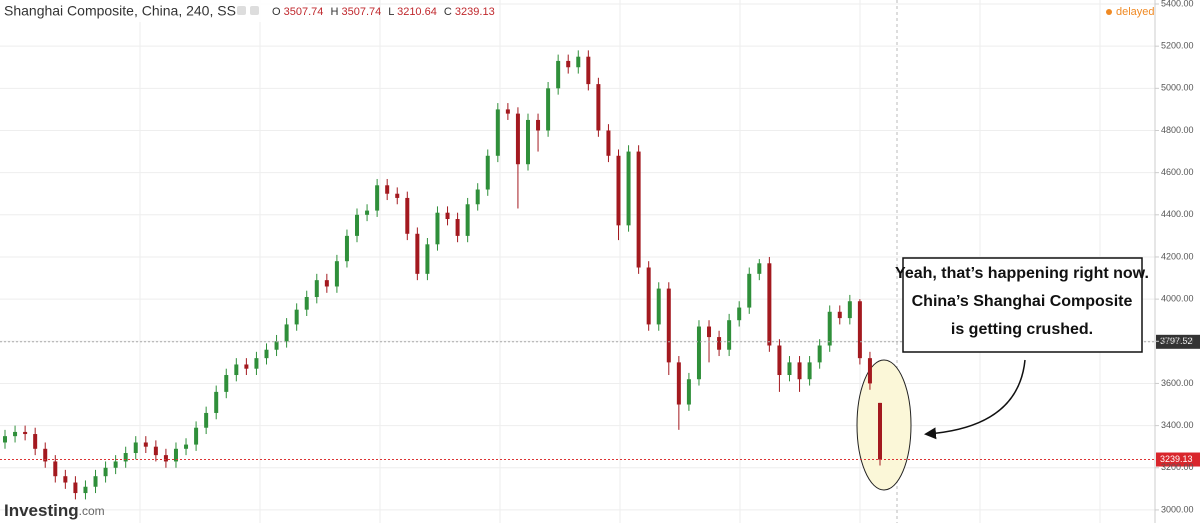  What do you see at coordinates (1177, 172) in the screenshot?
I see `y-tick-label: 4600.00` at bounding box center [1177, 172].